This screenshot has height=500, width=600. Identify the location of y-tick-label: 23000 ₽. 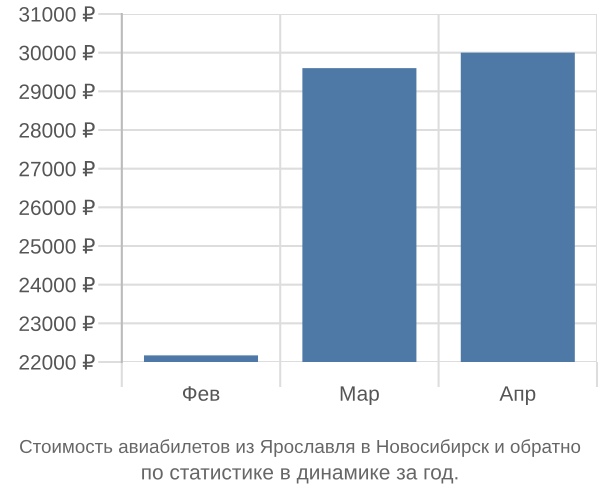
(57, 324).